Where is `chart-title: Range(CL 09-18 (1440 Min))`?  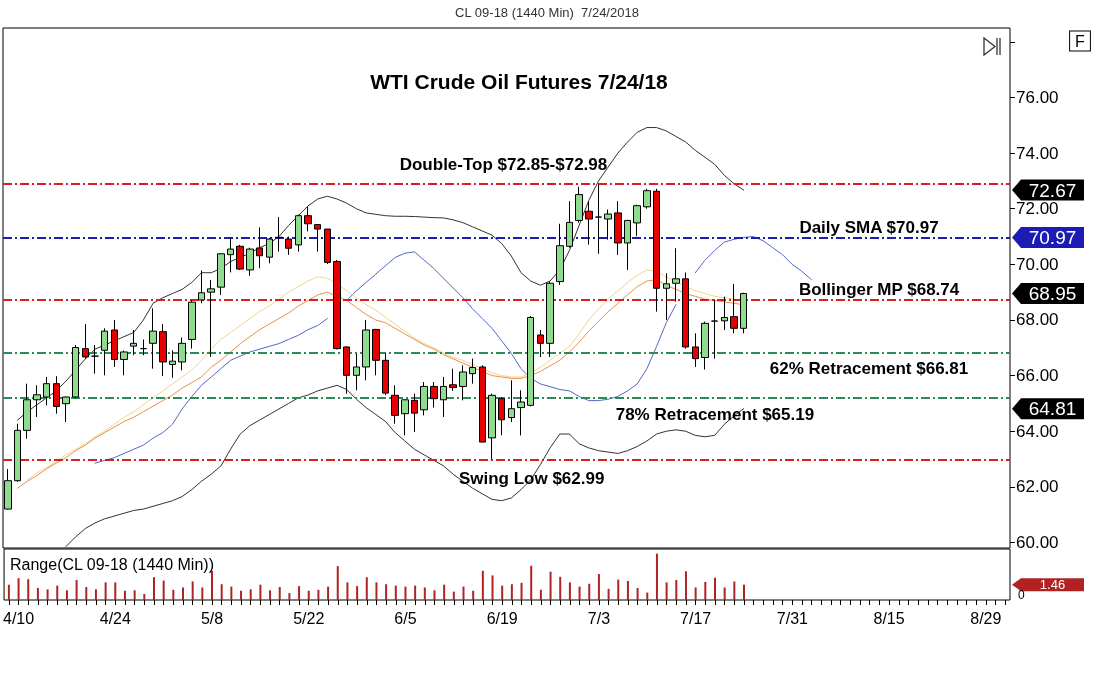 chart-title: Range(CL 09-18 (1440 Min)) is located at coordinates (112, 564).